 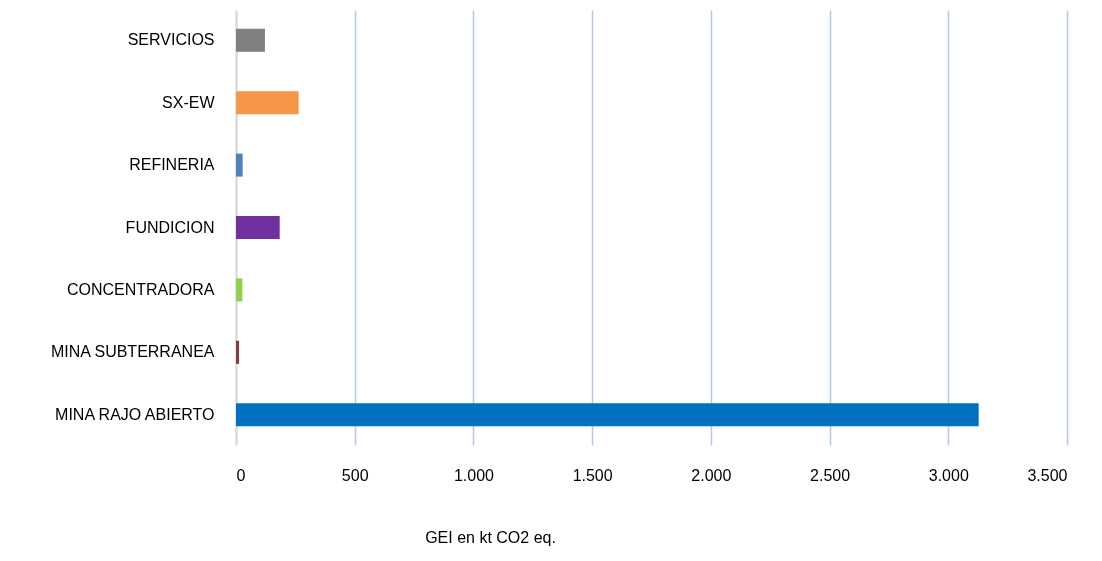 What do you see at coordinates (140, 289) in the screenshot?
I see `y-tick-label: CONCENTRADORA` at bounding box center [140, 289].